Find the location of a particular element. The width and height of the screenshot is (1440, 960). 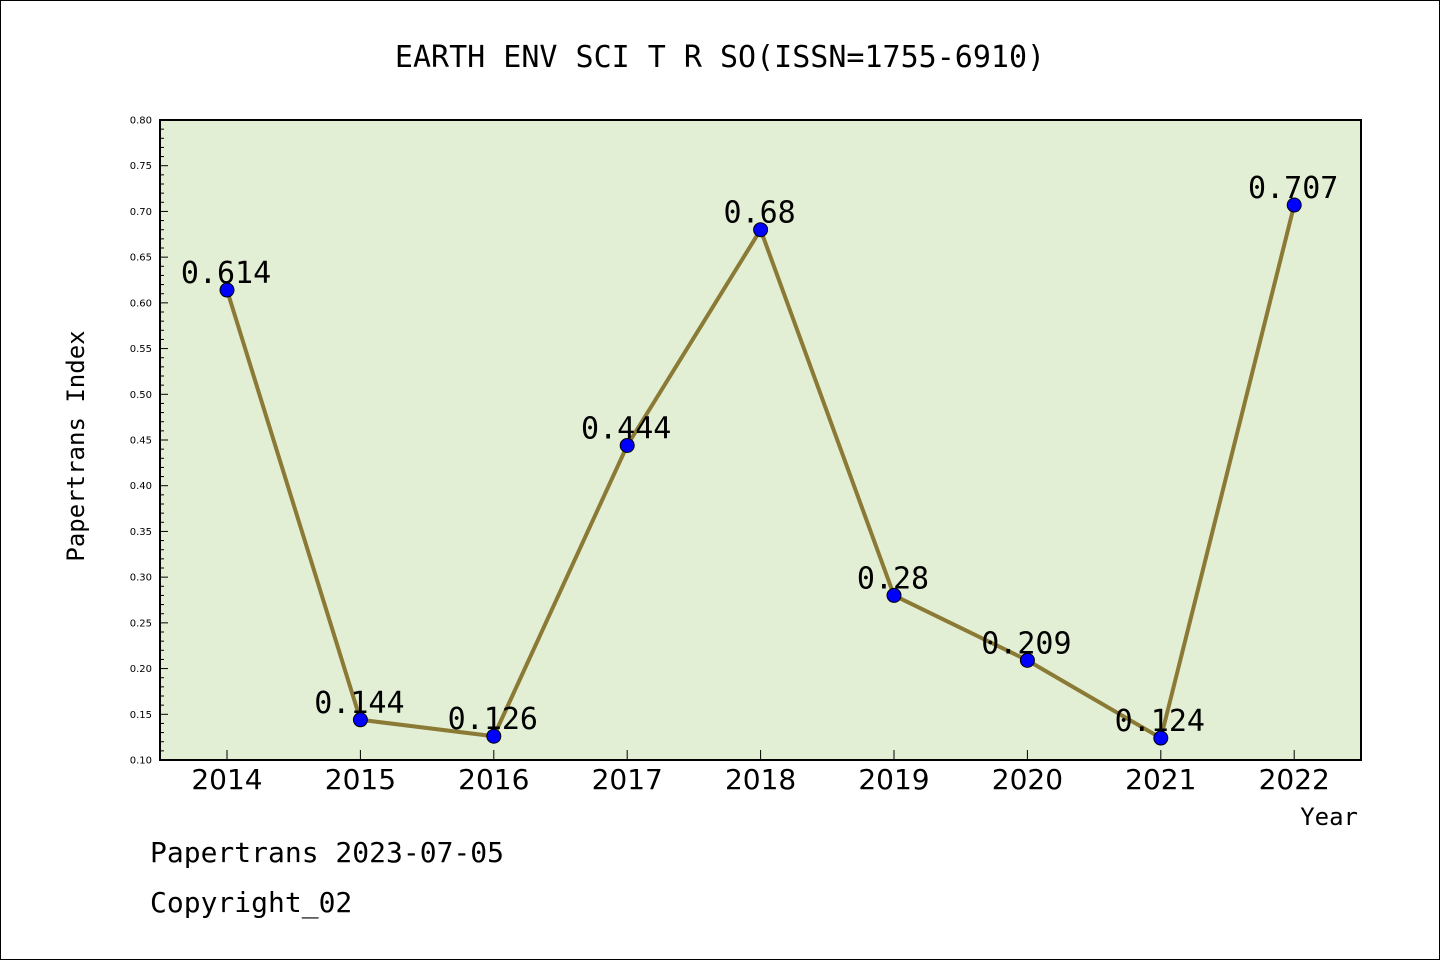

y-tick-label: 0.80 is located at coordinates (141, 121).